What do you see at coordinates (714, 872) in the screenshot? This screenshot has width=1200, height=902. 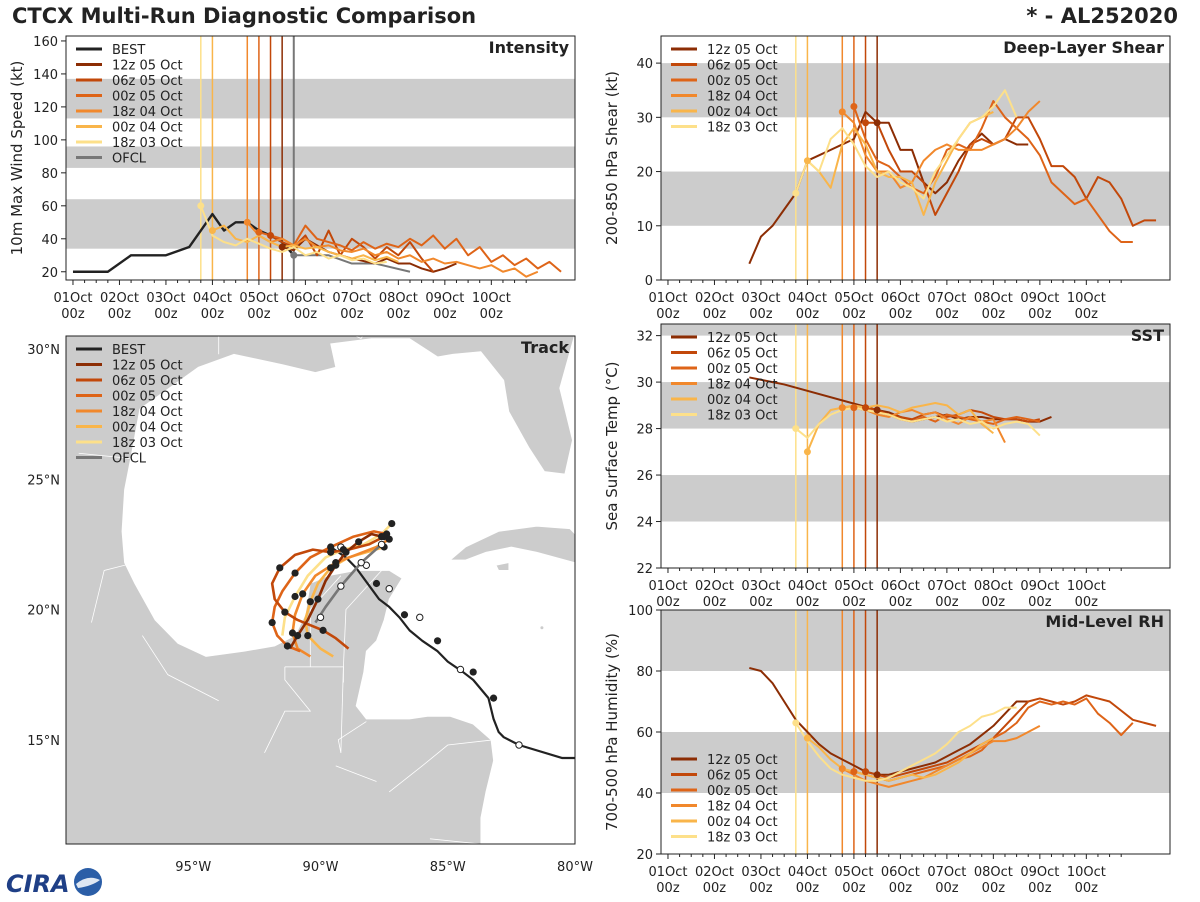 I see `rh-xtick-label-day: 02Oct` at bounding box center [714, 872].